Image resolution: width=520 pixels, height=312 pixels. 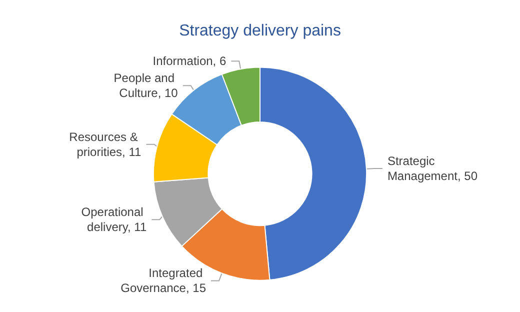 What do you see at coordinates (114, 219) in the screenshot?
I see `slice-label: Operational delivery, 11` at bounding box center [114, 219].